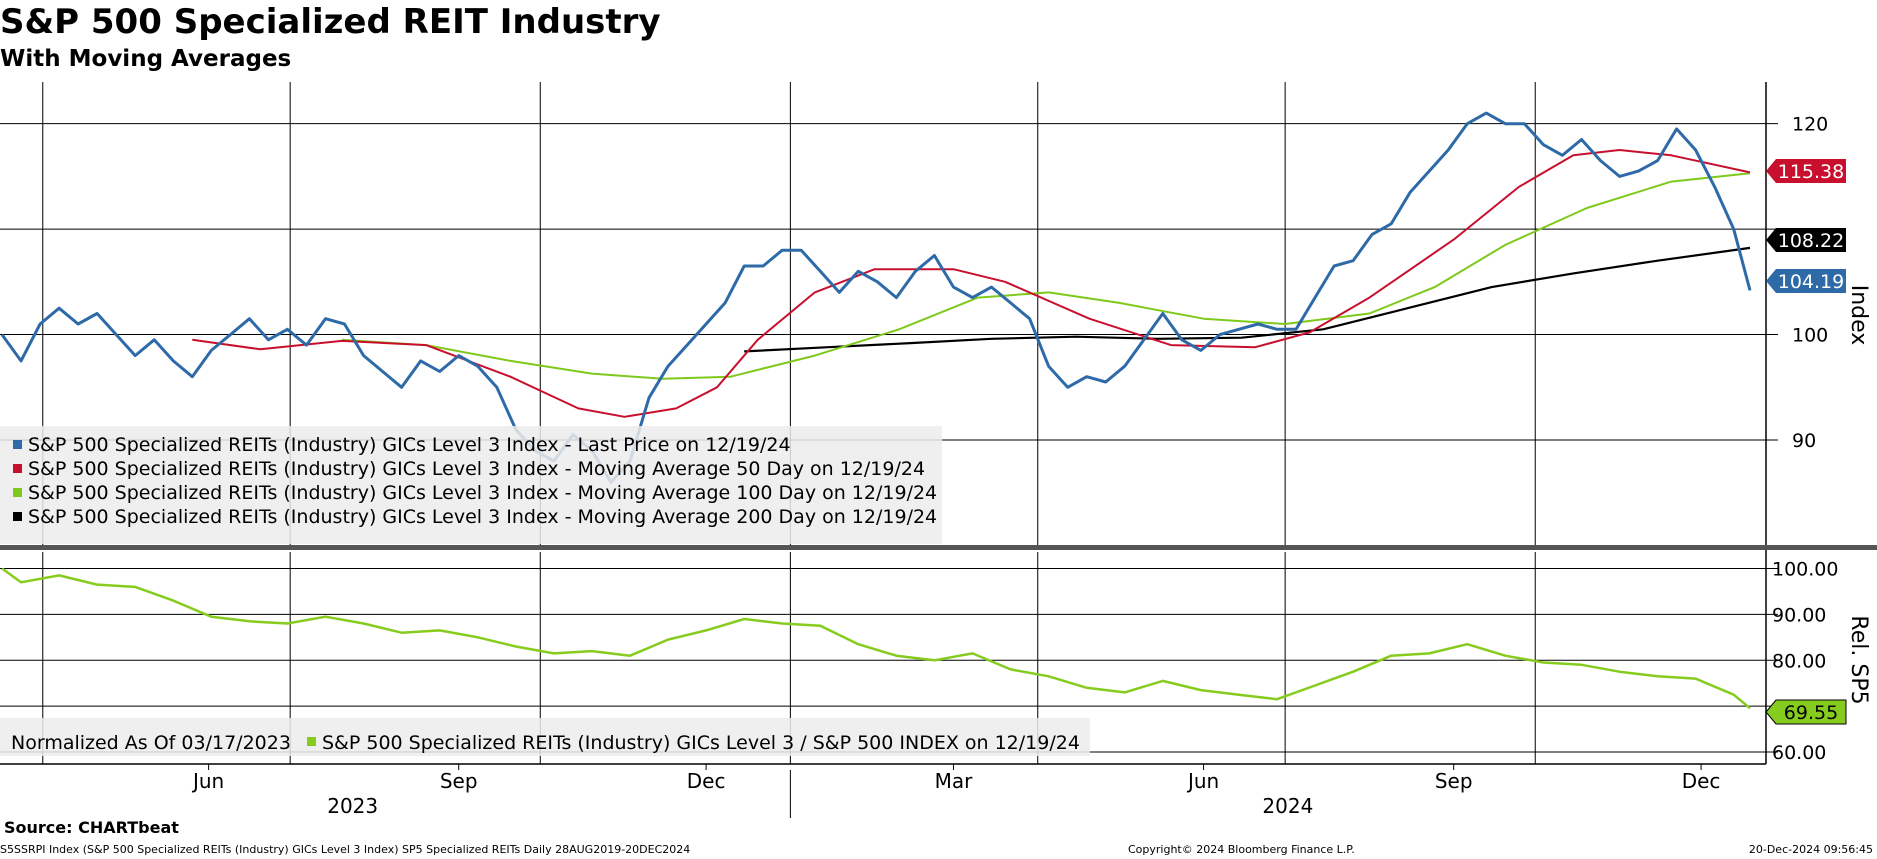 This screenshot has width=1877, height=859. I want to click on last-value-tag: 115.38, so click(1806, 171).